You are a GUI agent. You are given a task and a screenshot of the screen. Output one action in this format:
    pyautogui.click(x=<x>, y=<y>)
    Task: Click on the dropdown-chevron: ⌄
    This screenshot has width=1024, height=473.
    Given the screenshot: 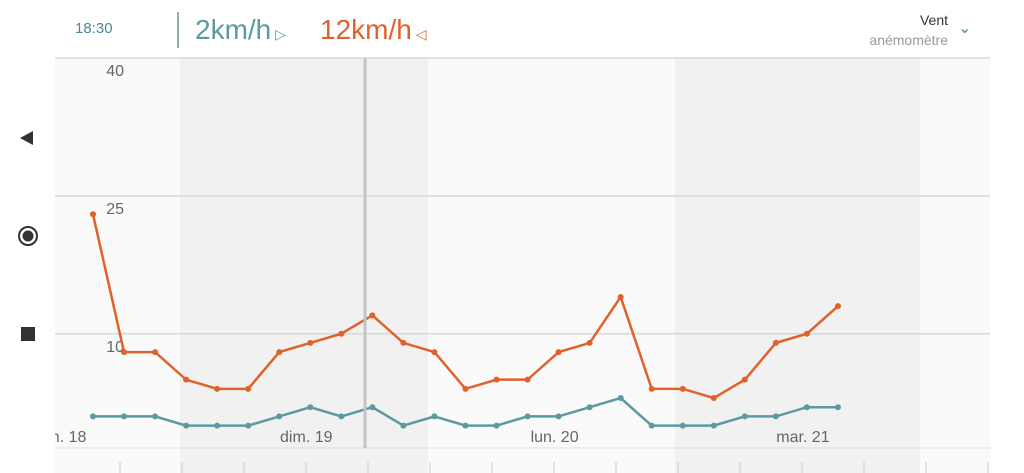 What is the action you would take?
    pyautogui.click(x=965, y=28)
    